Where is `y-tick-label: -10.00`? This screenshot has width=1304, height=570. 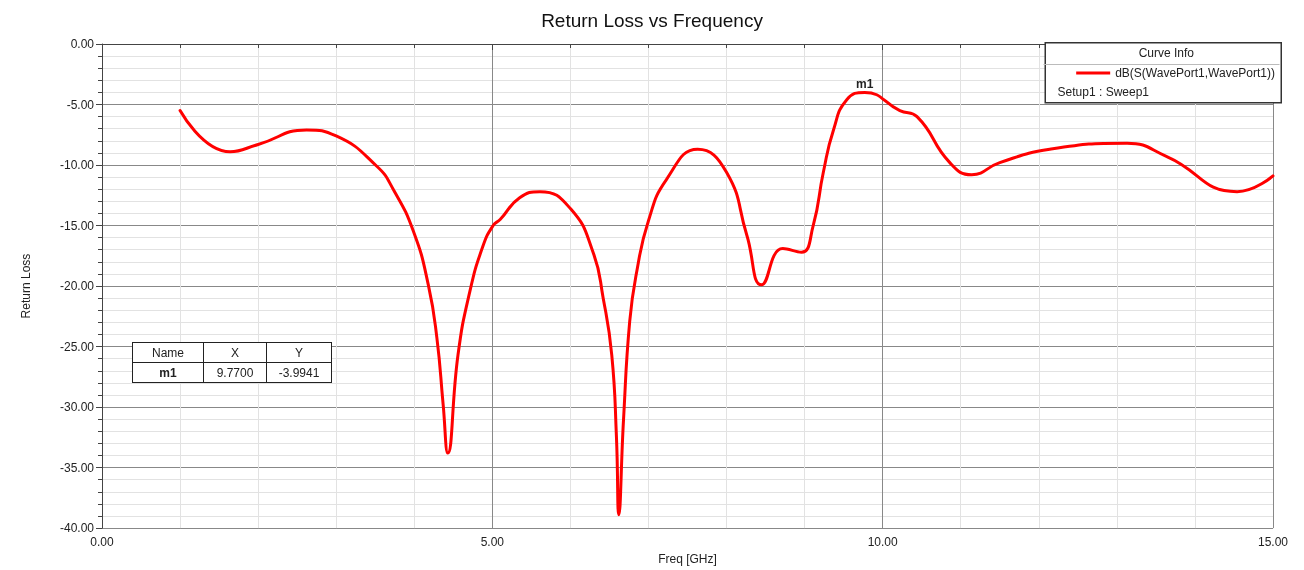
y-tick-label: -10.00 is located at coordinates (77, 165).